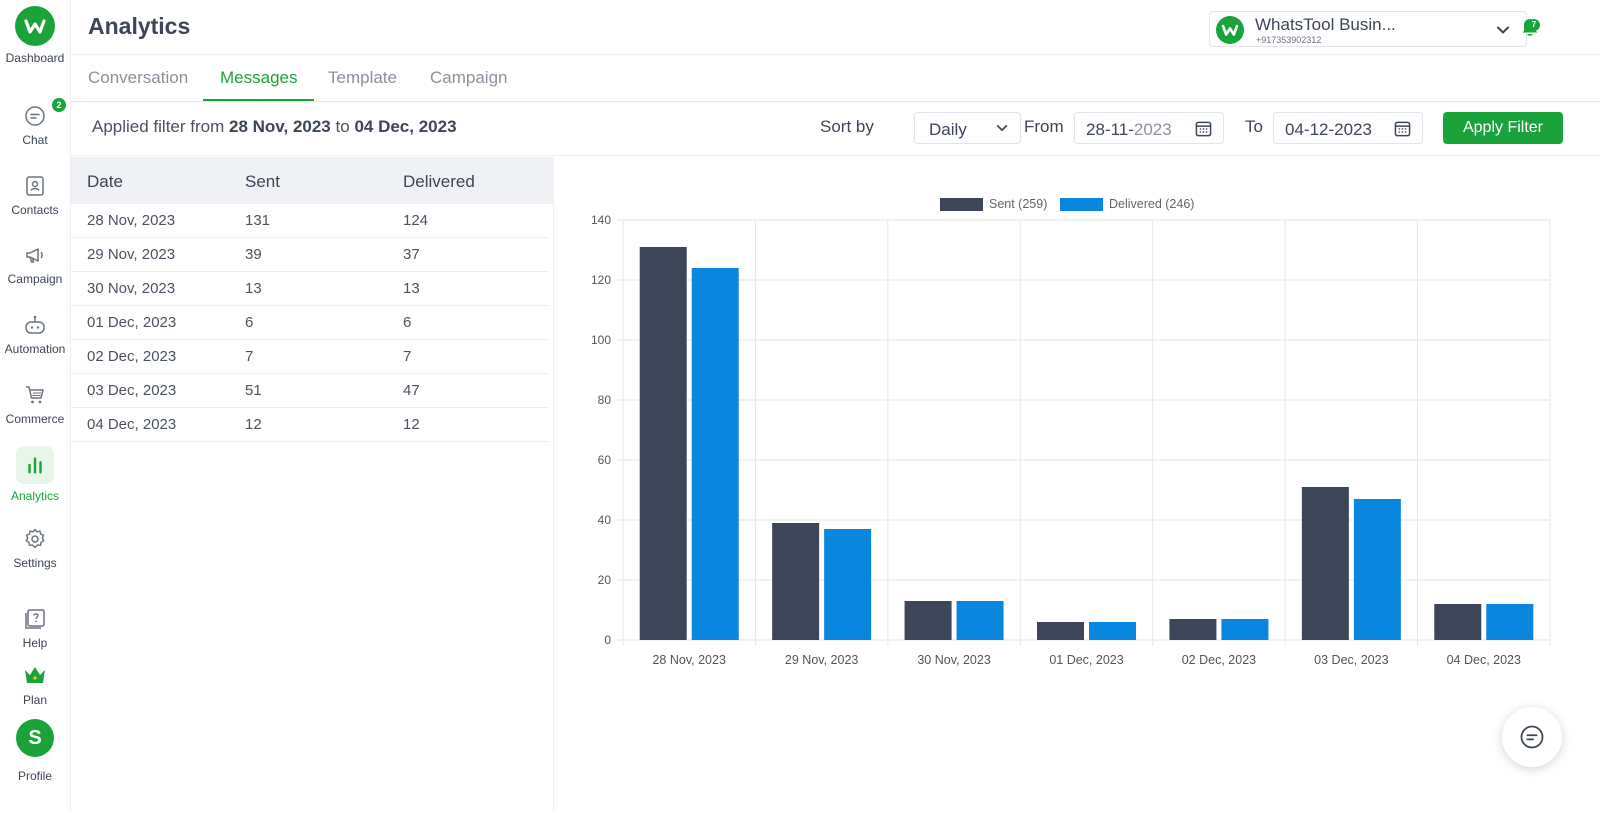  I want to click on cell-delivered: 13, so click(411, 288).